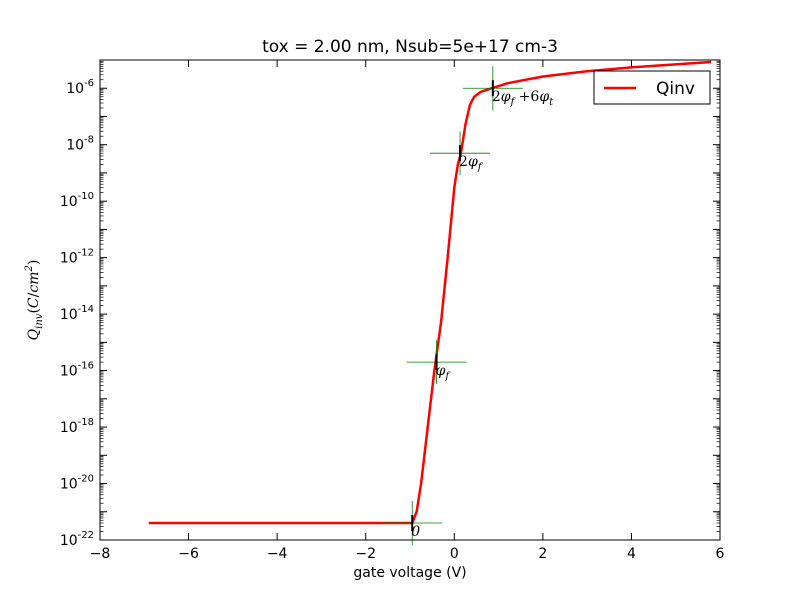 The image size is (800, 600). I want to click on y-tick-label: 10⁻¹², so click(77, 257).